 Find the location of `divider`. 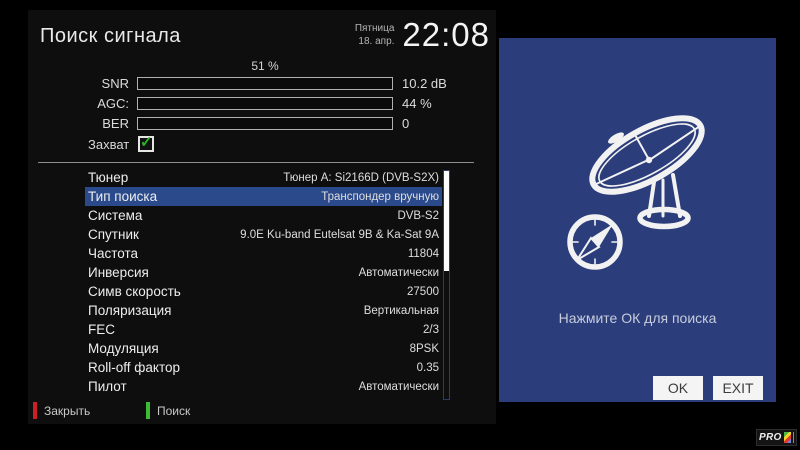

divider is located at coordinates (256, 162).